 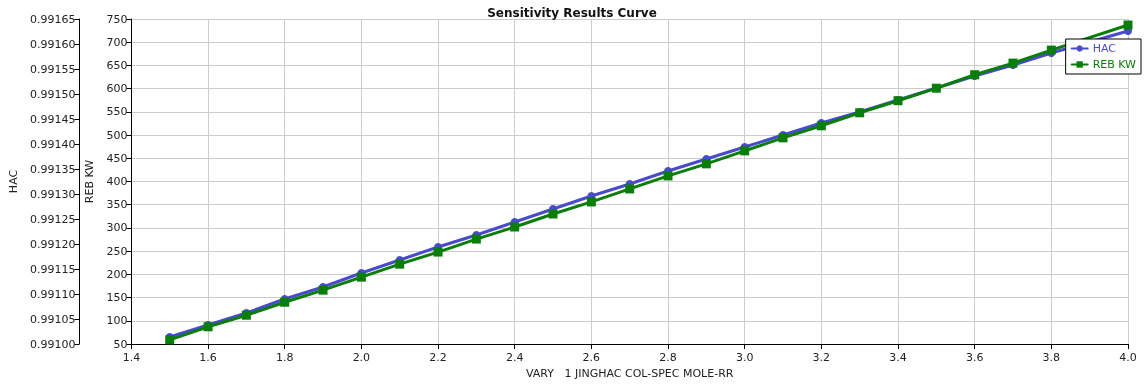 I want to click on y-tick-label: 0.99145, so click(x=52, y=119).